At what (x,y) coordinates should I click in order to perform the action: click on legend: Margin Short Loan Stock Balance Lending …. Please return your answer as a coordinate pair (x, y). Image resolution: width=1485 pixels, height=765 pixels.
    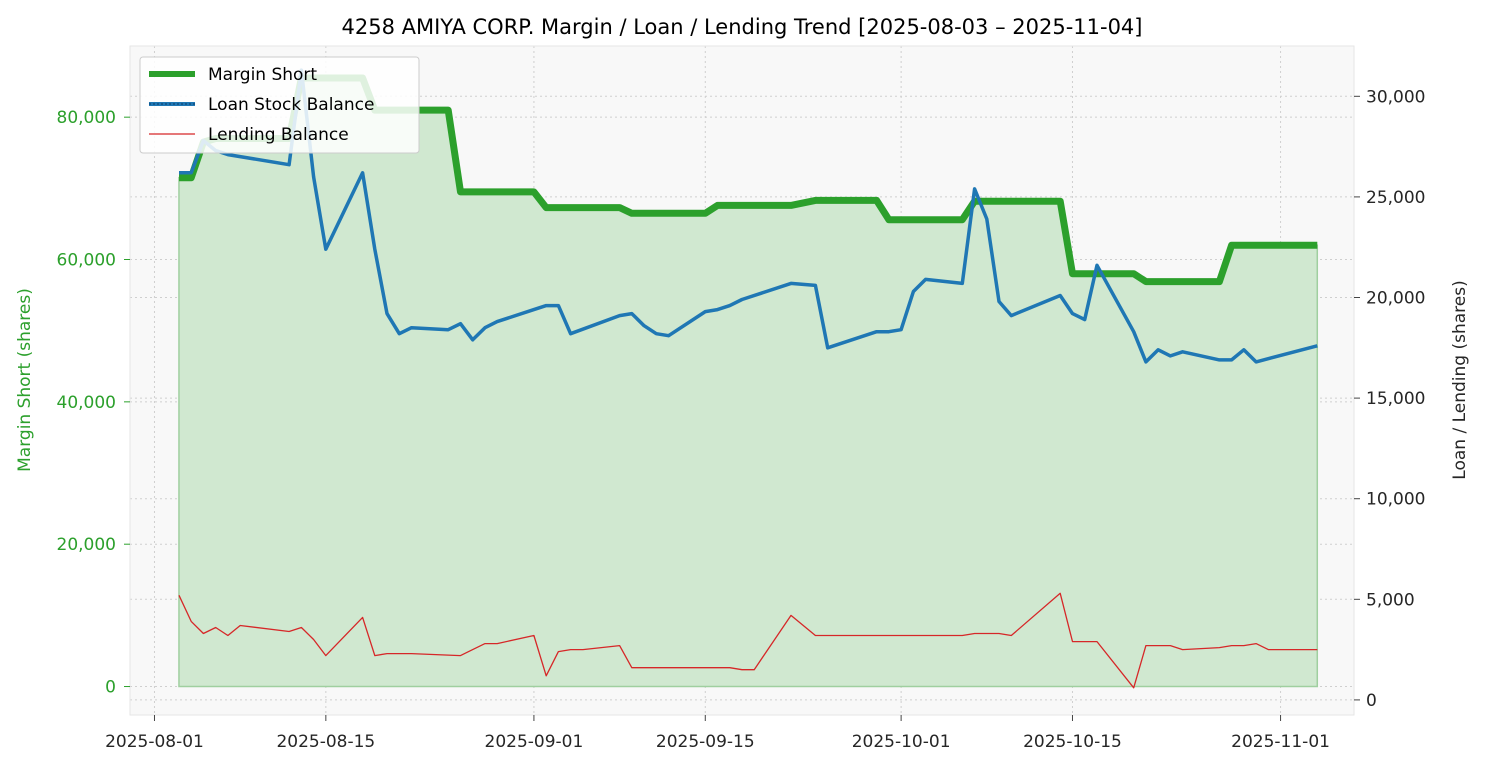
    Looking at the image, I should click on (279, 105).